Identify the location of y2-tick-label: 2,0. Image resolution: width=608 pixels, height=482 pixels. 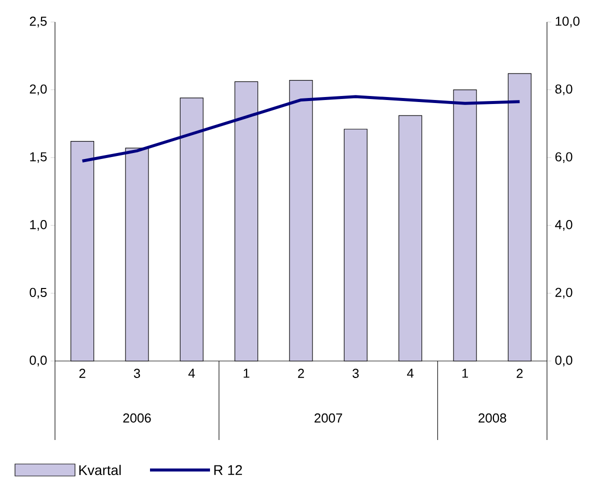
(563, 293).